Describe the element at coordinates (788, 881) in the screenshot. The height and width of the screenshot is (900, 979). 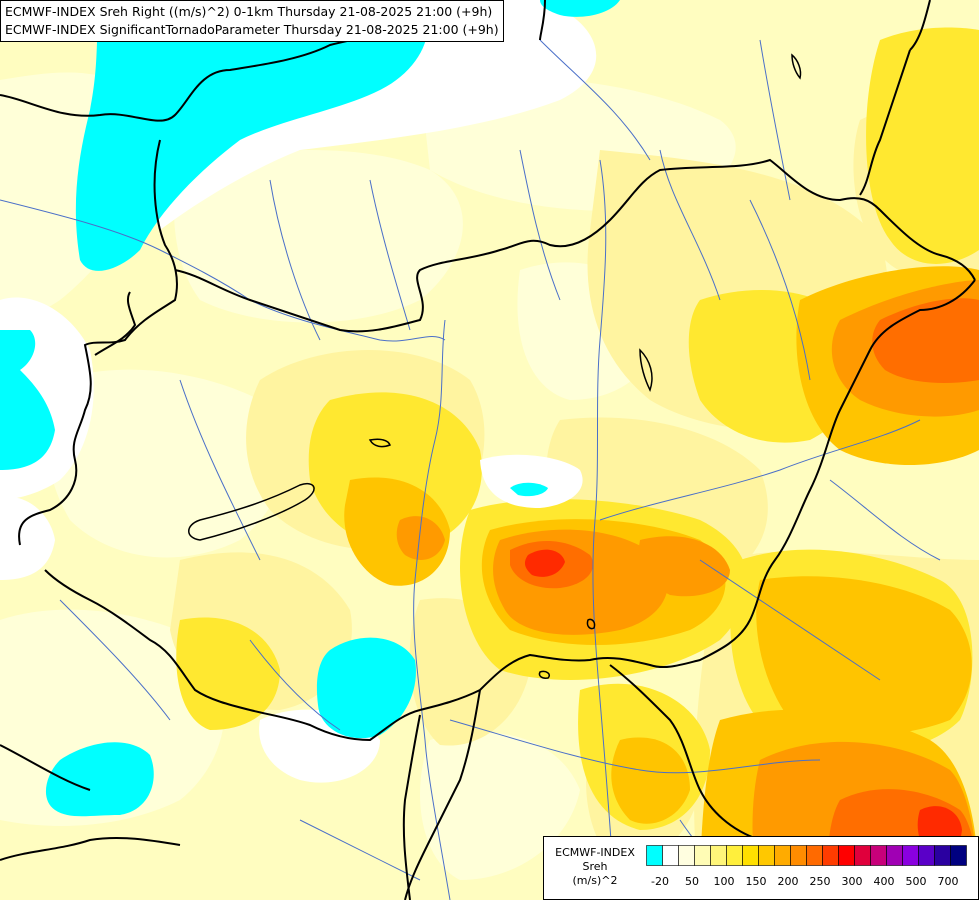
I see `legend-label: 200` at that location.